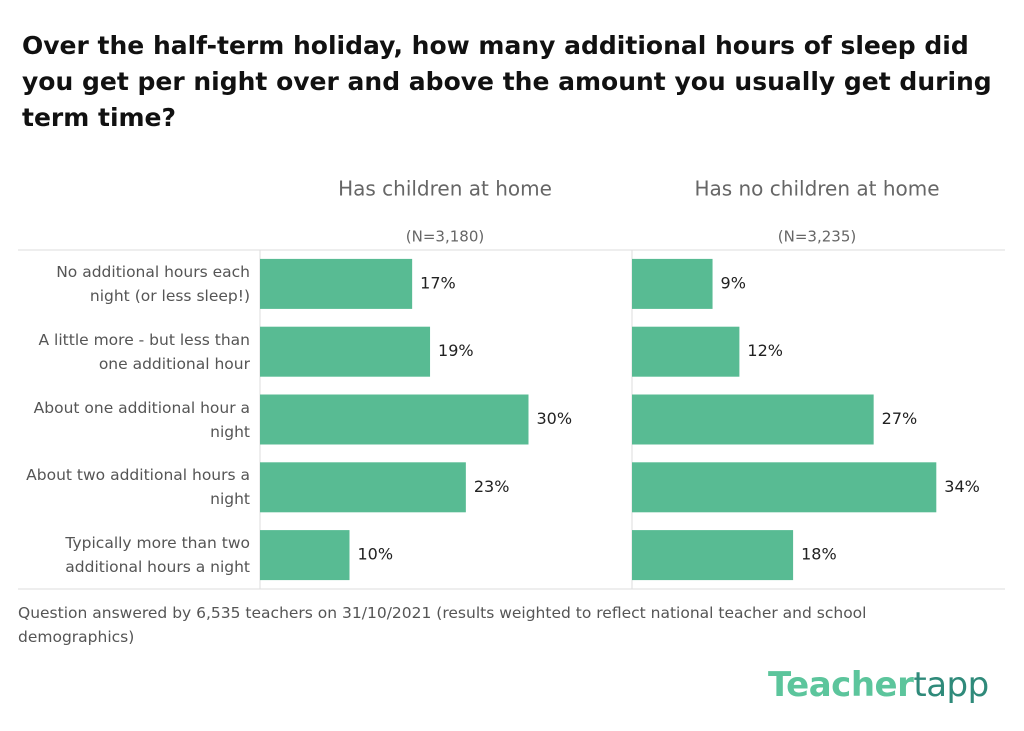 Image resolution: width=1024 pixels, height=731 pixels. I want to click on value-label: 17%, so click(438, 282).